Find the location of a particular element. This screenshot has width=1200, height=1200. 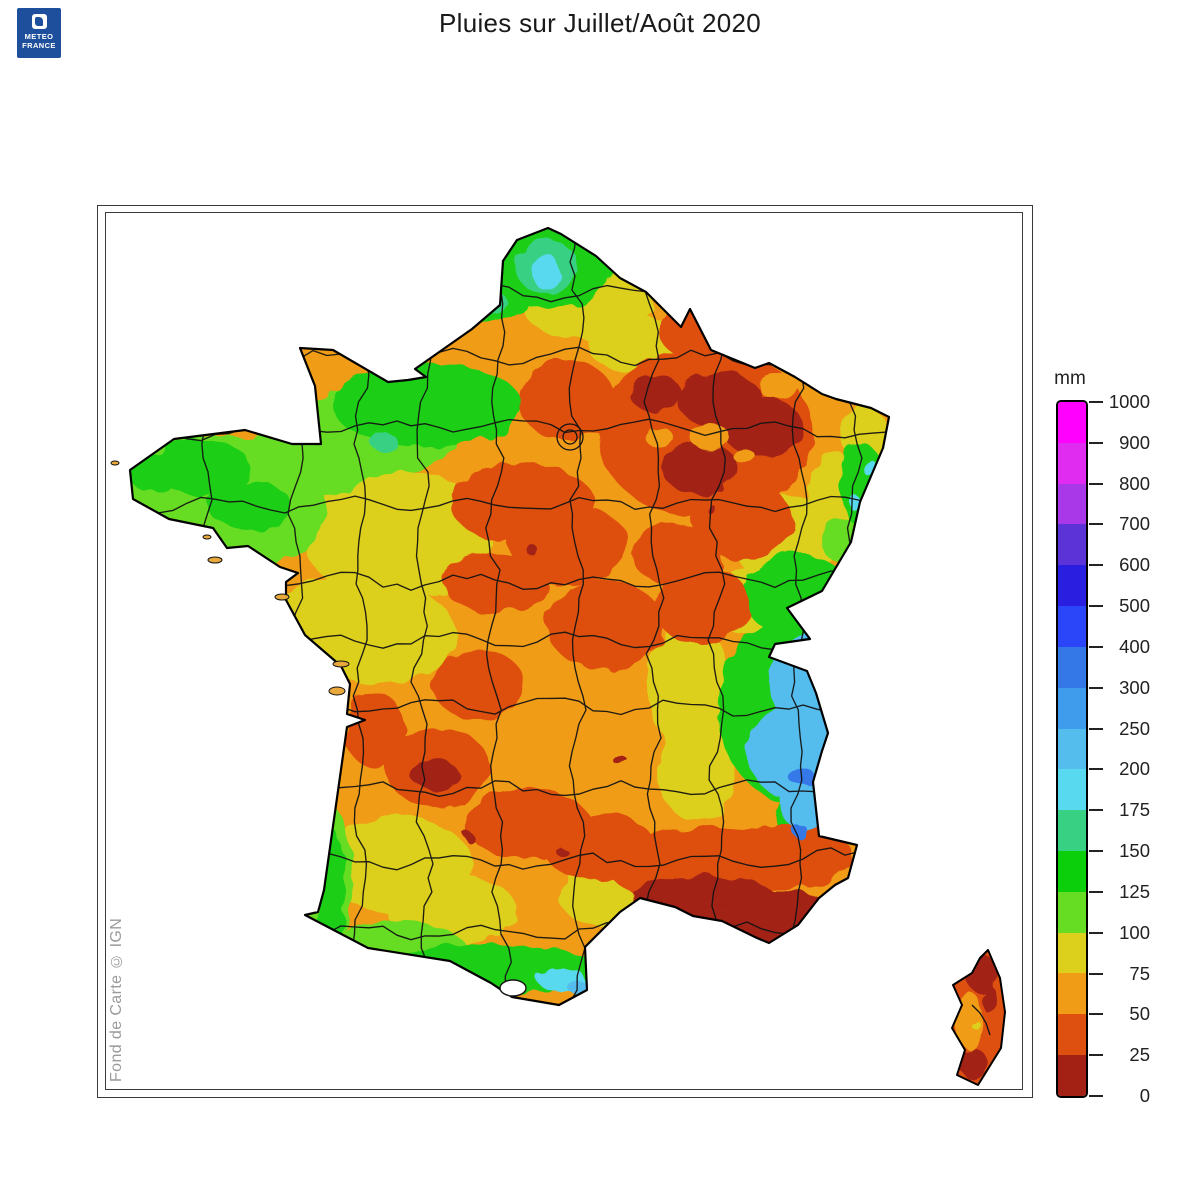

legend-tick-label-600: 600 is located at coordinates (1134, 565).